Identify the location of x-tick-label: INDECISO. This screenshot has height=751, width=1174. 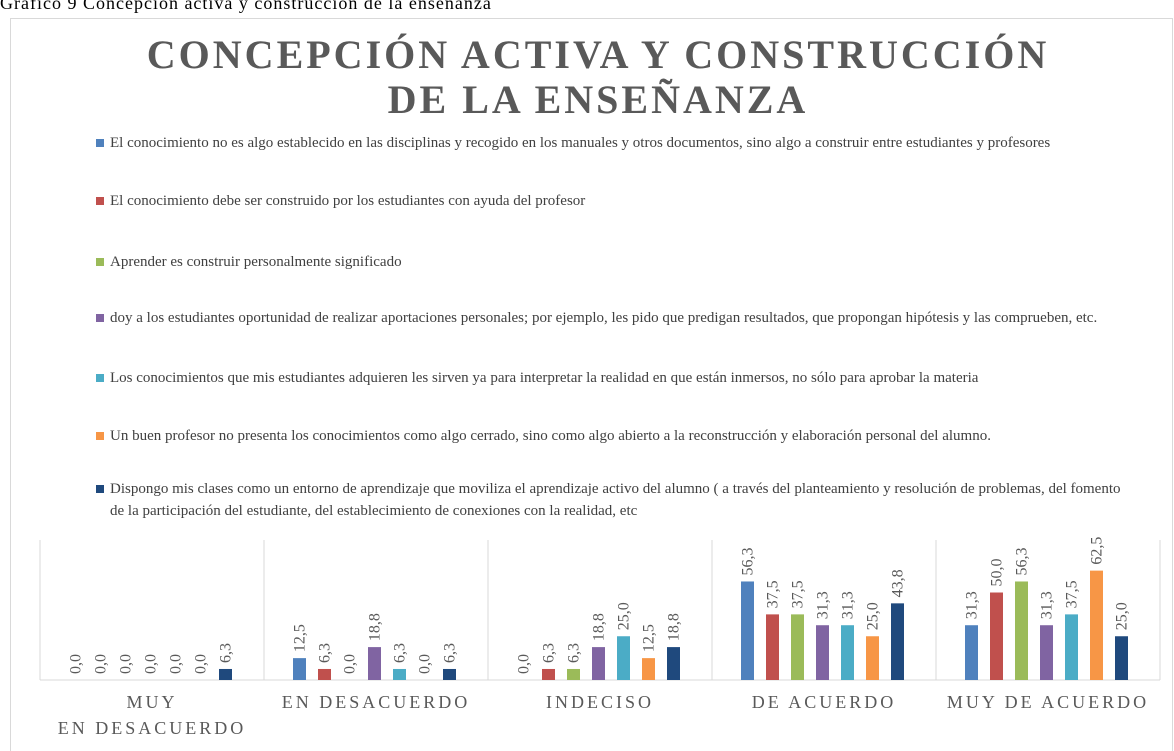
(600, 702).